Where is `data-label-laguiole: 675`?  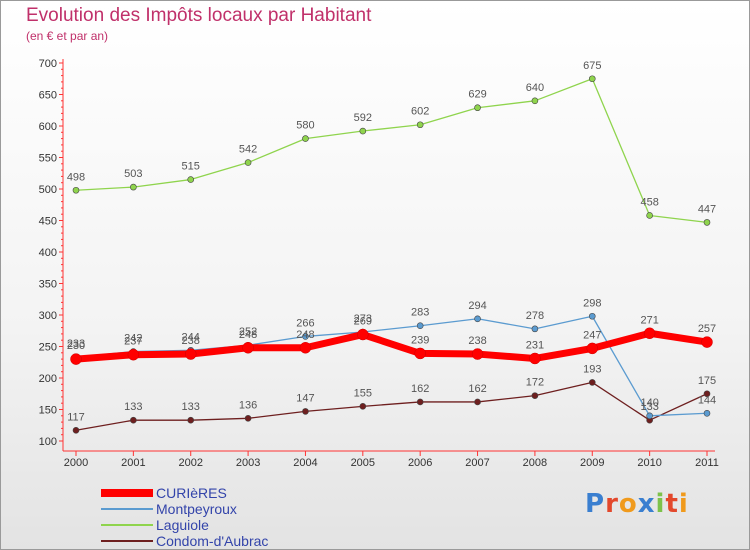 data-label-laguiole: 675 is located at coordinates (592, 66).